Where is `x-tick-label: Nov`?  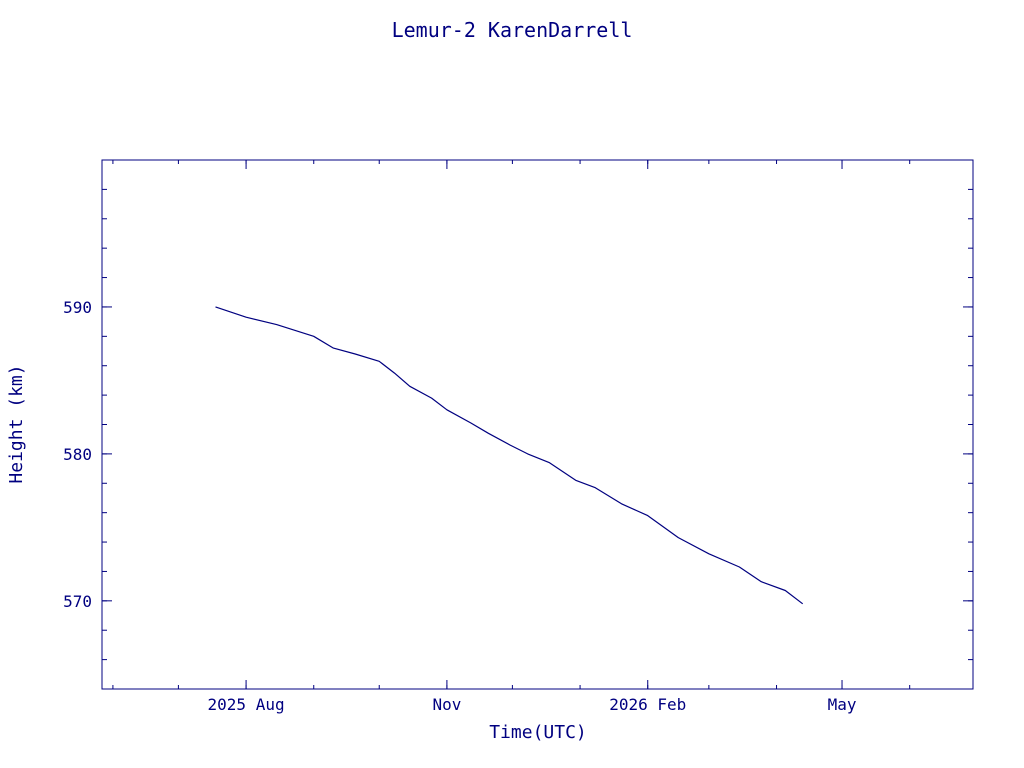
x-tick-label: Nov is located at coordinates (446, 704).